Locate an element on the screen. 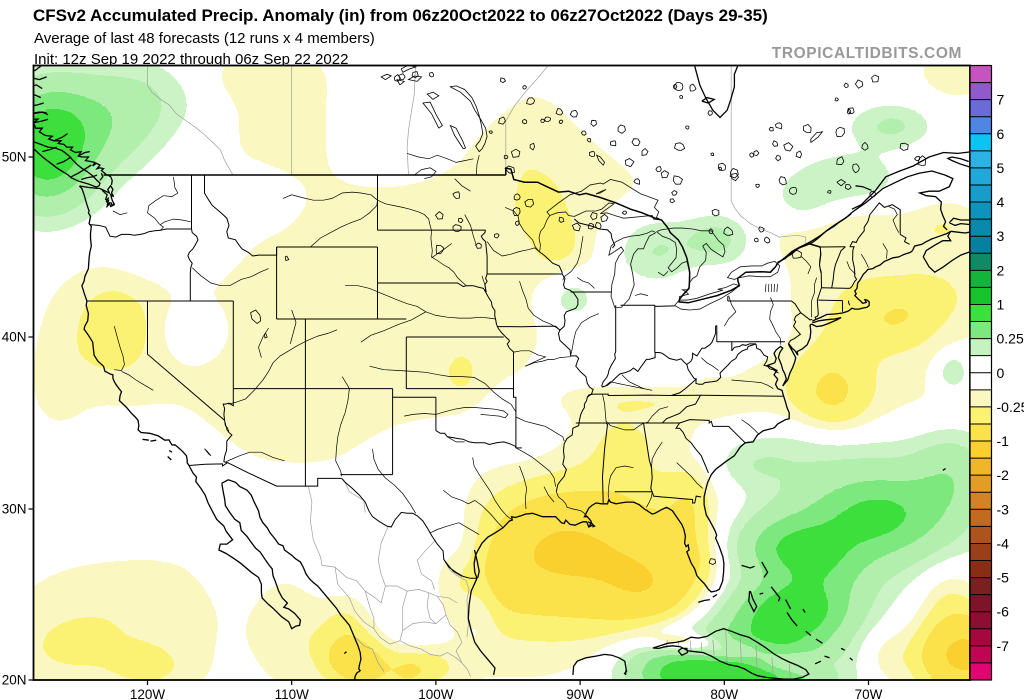 This screenshot has height=700, width=1024. svg-text: 120W is located at coordinates (148, 693).